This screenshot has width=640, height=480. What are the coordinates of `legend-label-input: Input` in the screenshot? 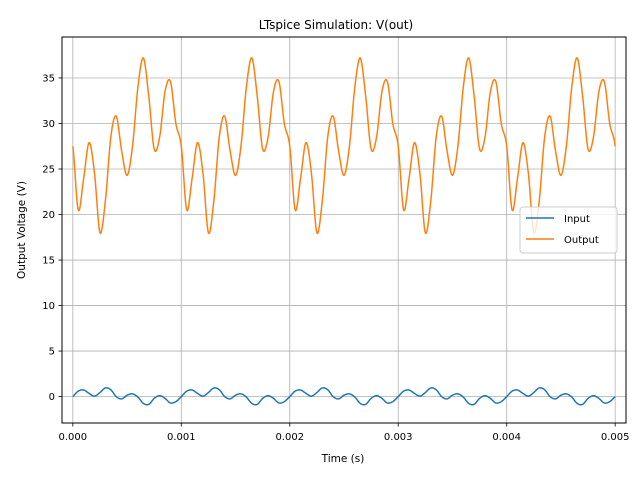 It's located at (577, 219).